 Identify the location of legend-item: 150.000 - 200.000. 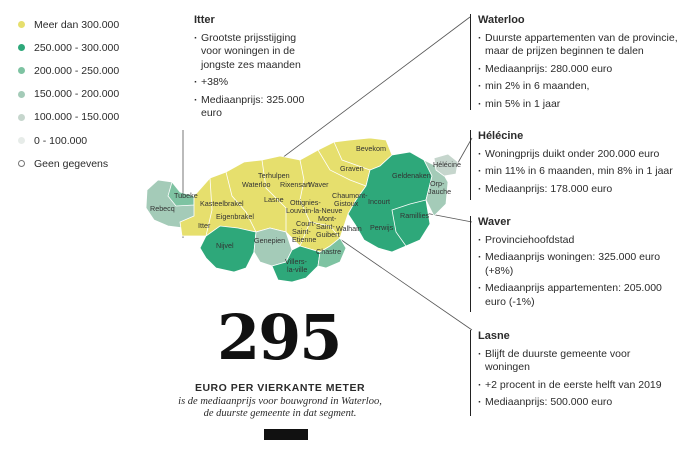
(103, 94).